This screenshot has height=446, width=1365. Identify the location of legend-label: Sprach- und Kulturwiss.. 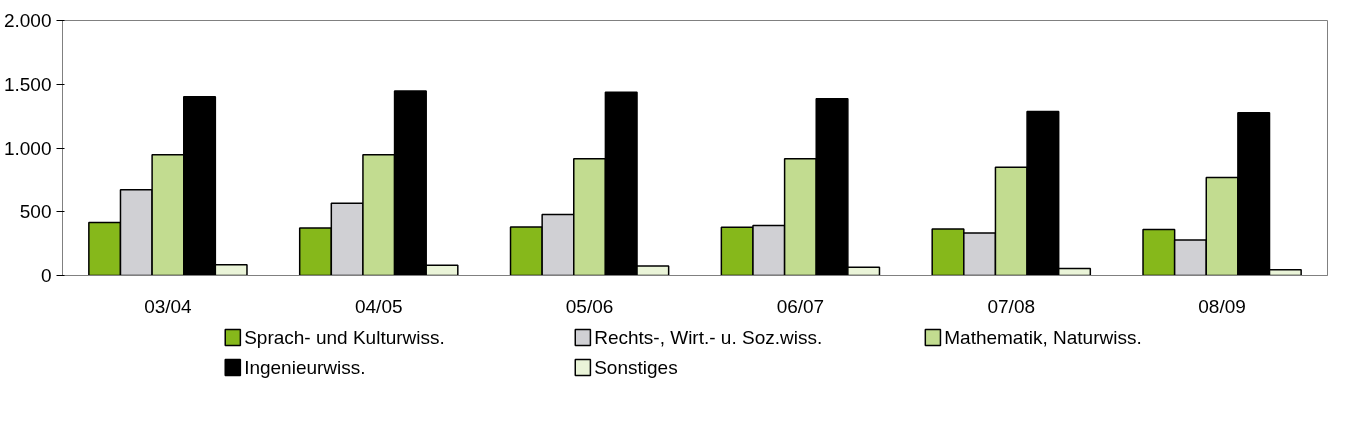
(344, 337).